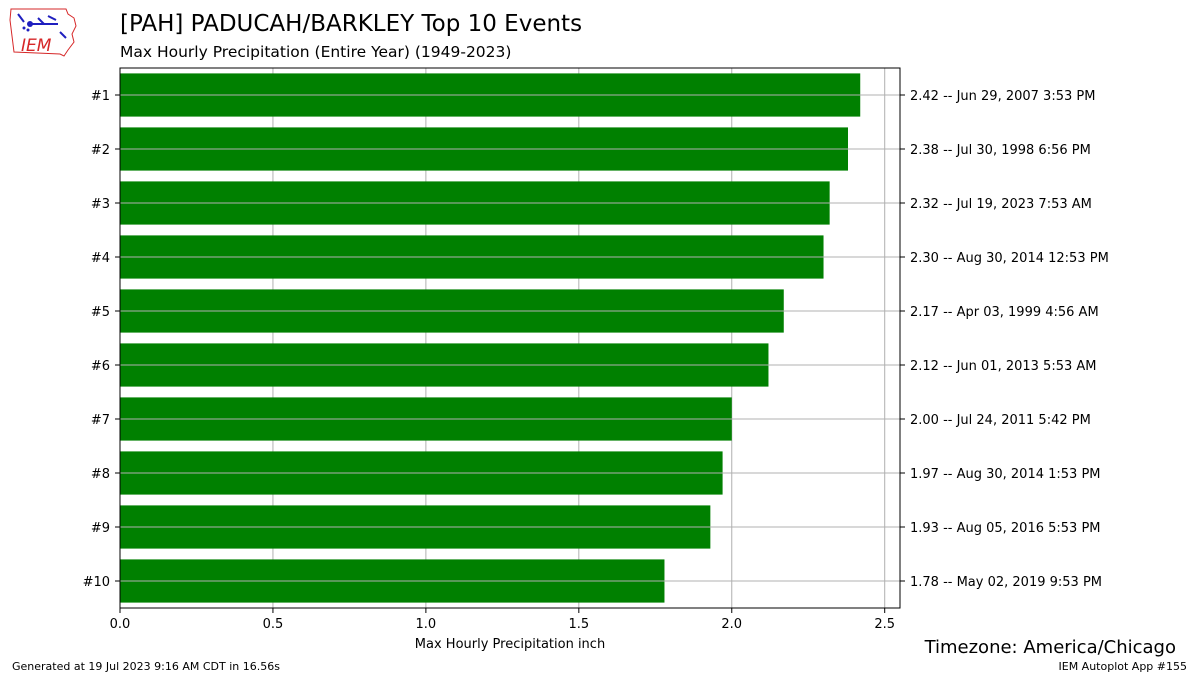 This screenshot has width=1200, height=675. What do you see at coordinates (426, 624) in the screenshot?
I see `x-tick-label: 1.0` at bounding box center [426, 624].